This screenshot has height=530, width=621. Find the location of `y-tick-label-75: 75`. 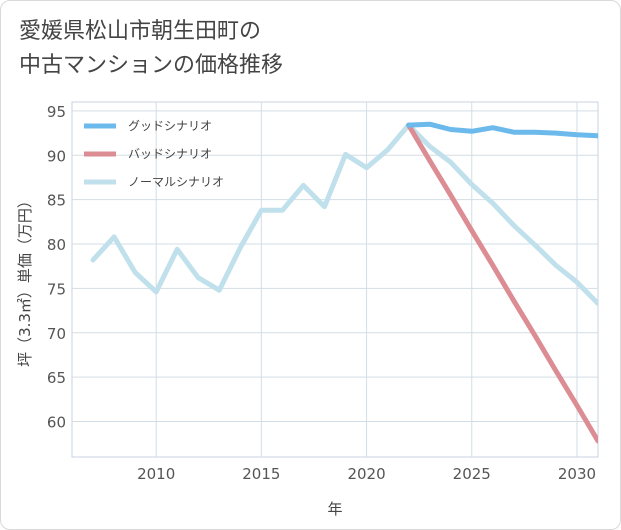

y-tick-label-75: 75 is located at coordinates (56, 289).